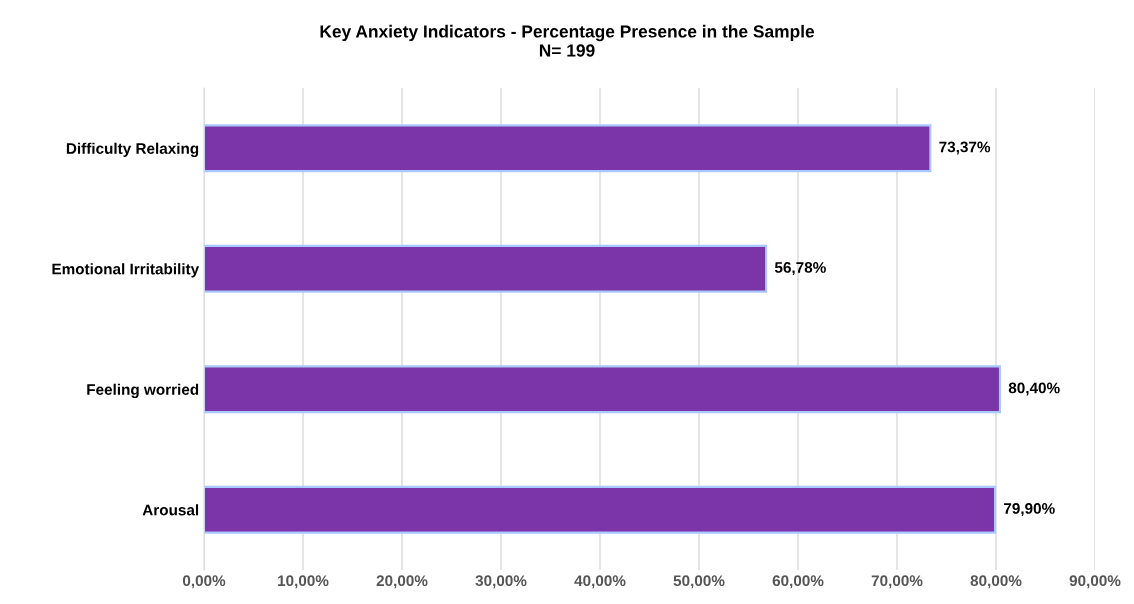 The image size is (1134, 604). I want to click on y-tick-label: Feeling worried, so click(143, 391).